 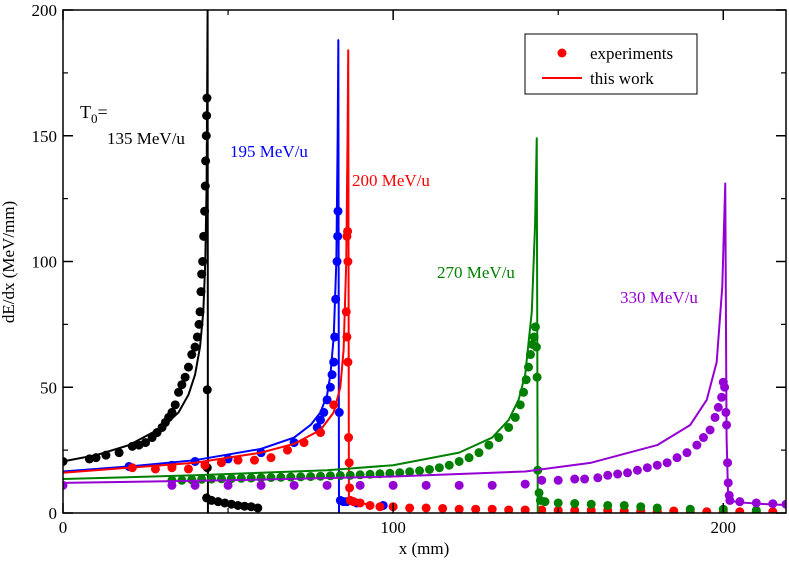 I want to click on x-tick-label: 0, so click(x=63, y=527).